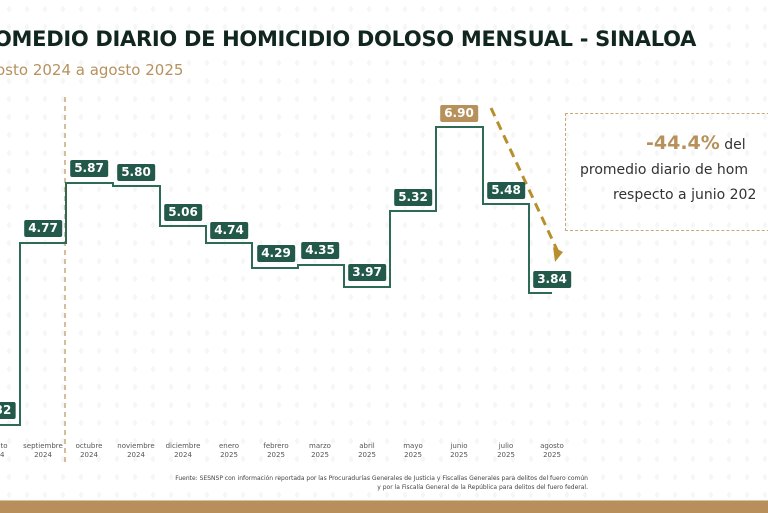 The height and width of the screenshot is (513, 768). I want to click on callout-line-2: promedio diario de hom, so click(664, 170).